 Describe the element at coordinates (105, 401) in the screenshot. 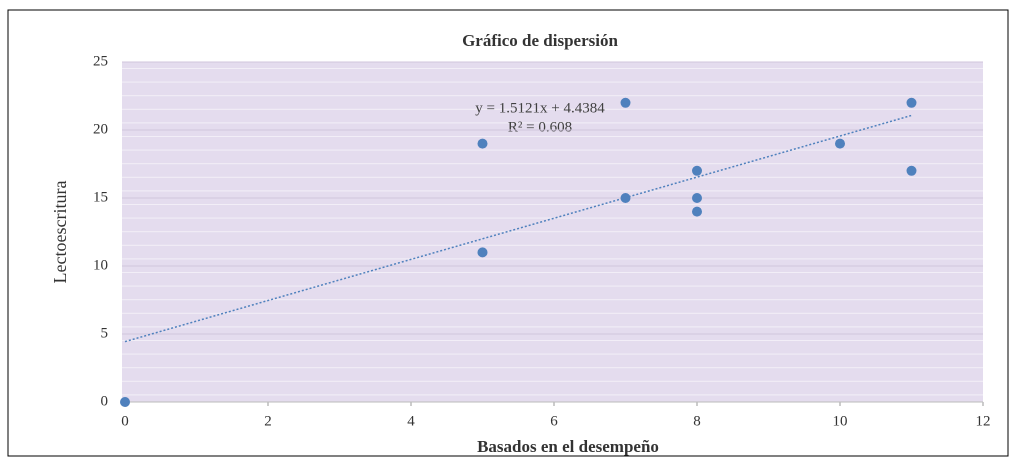

I see `y-tick-label: 0` at that location.